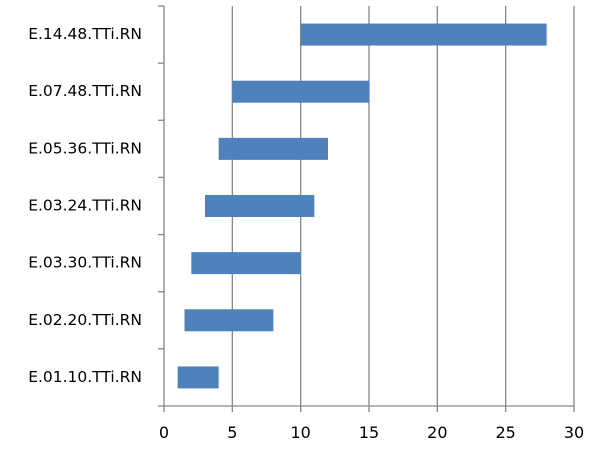  What do you see at coordinates (85, 320) in the screenshot?
I see `category-label: E.02.20.TTi.RN` at bounding box center [85, 320].